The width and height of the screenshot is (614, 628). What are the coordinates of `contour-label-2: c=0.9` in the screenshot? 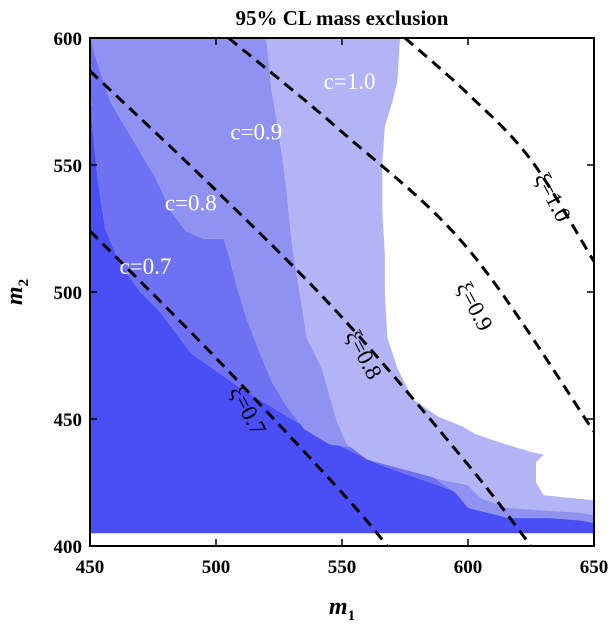 It's located at (256, 132).